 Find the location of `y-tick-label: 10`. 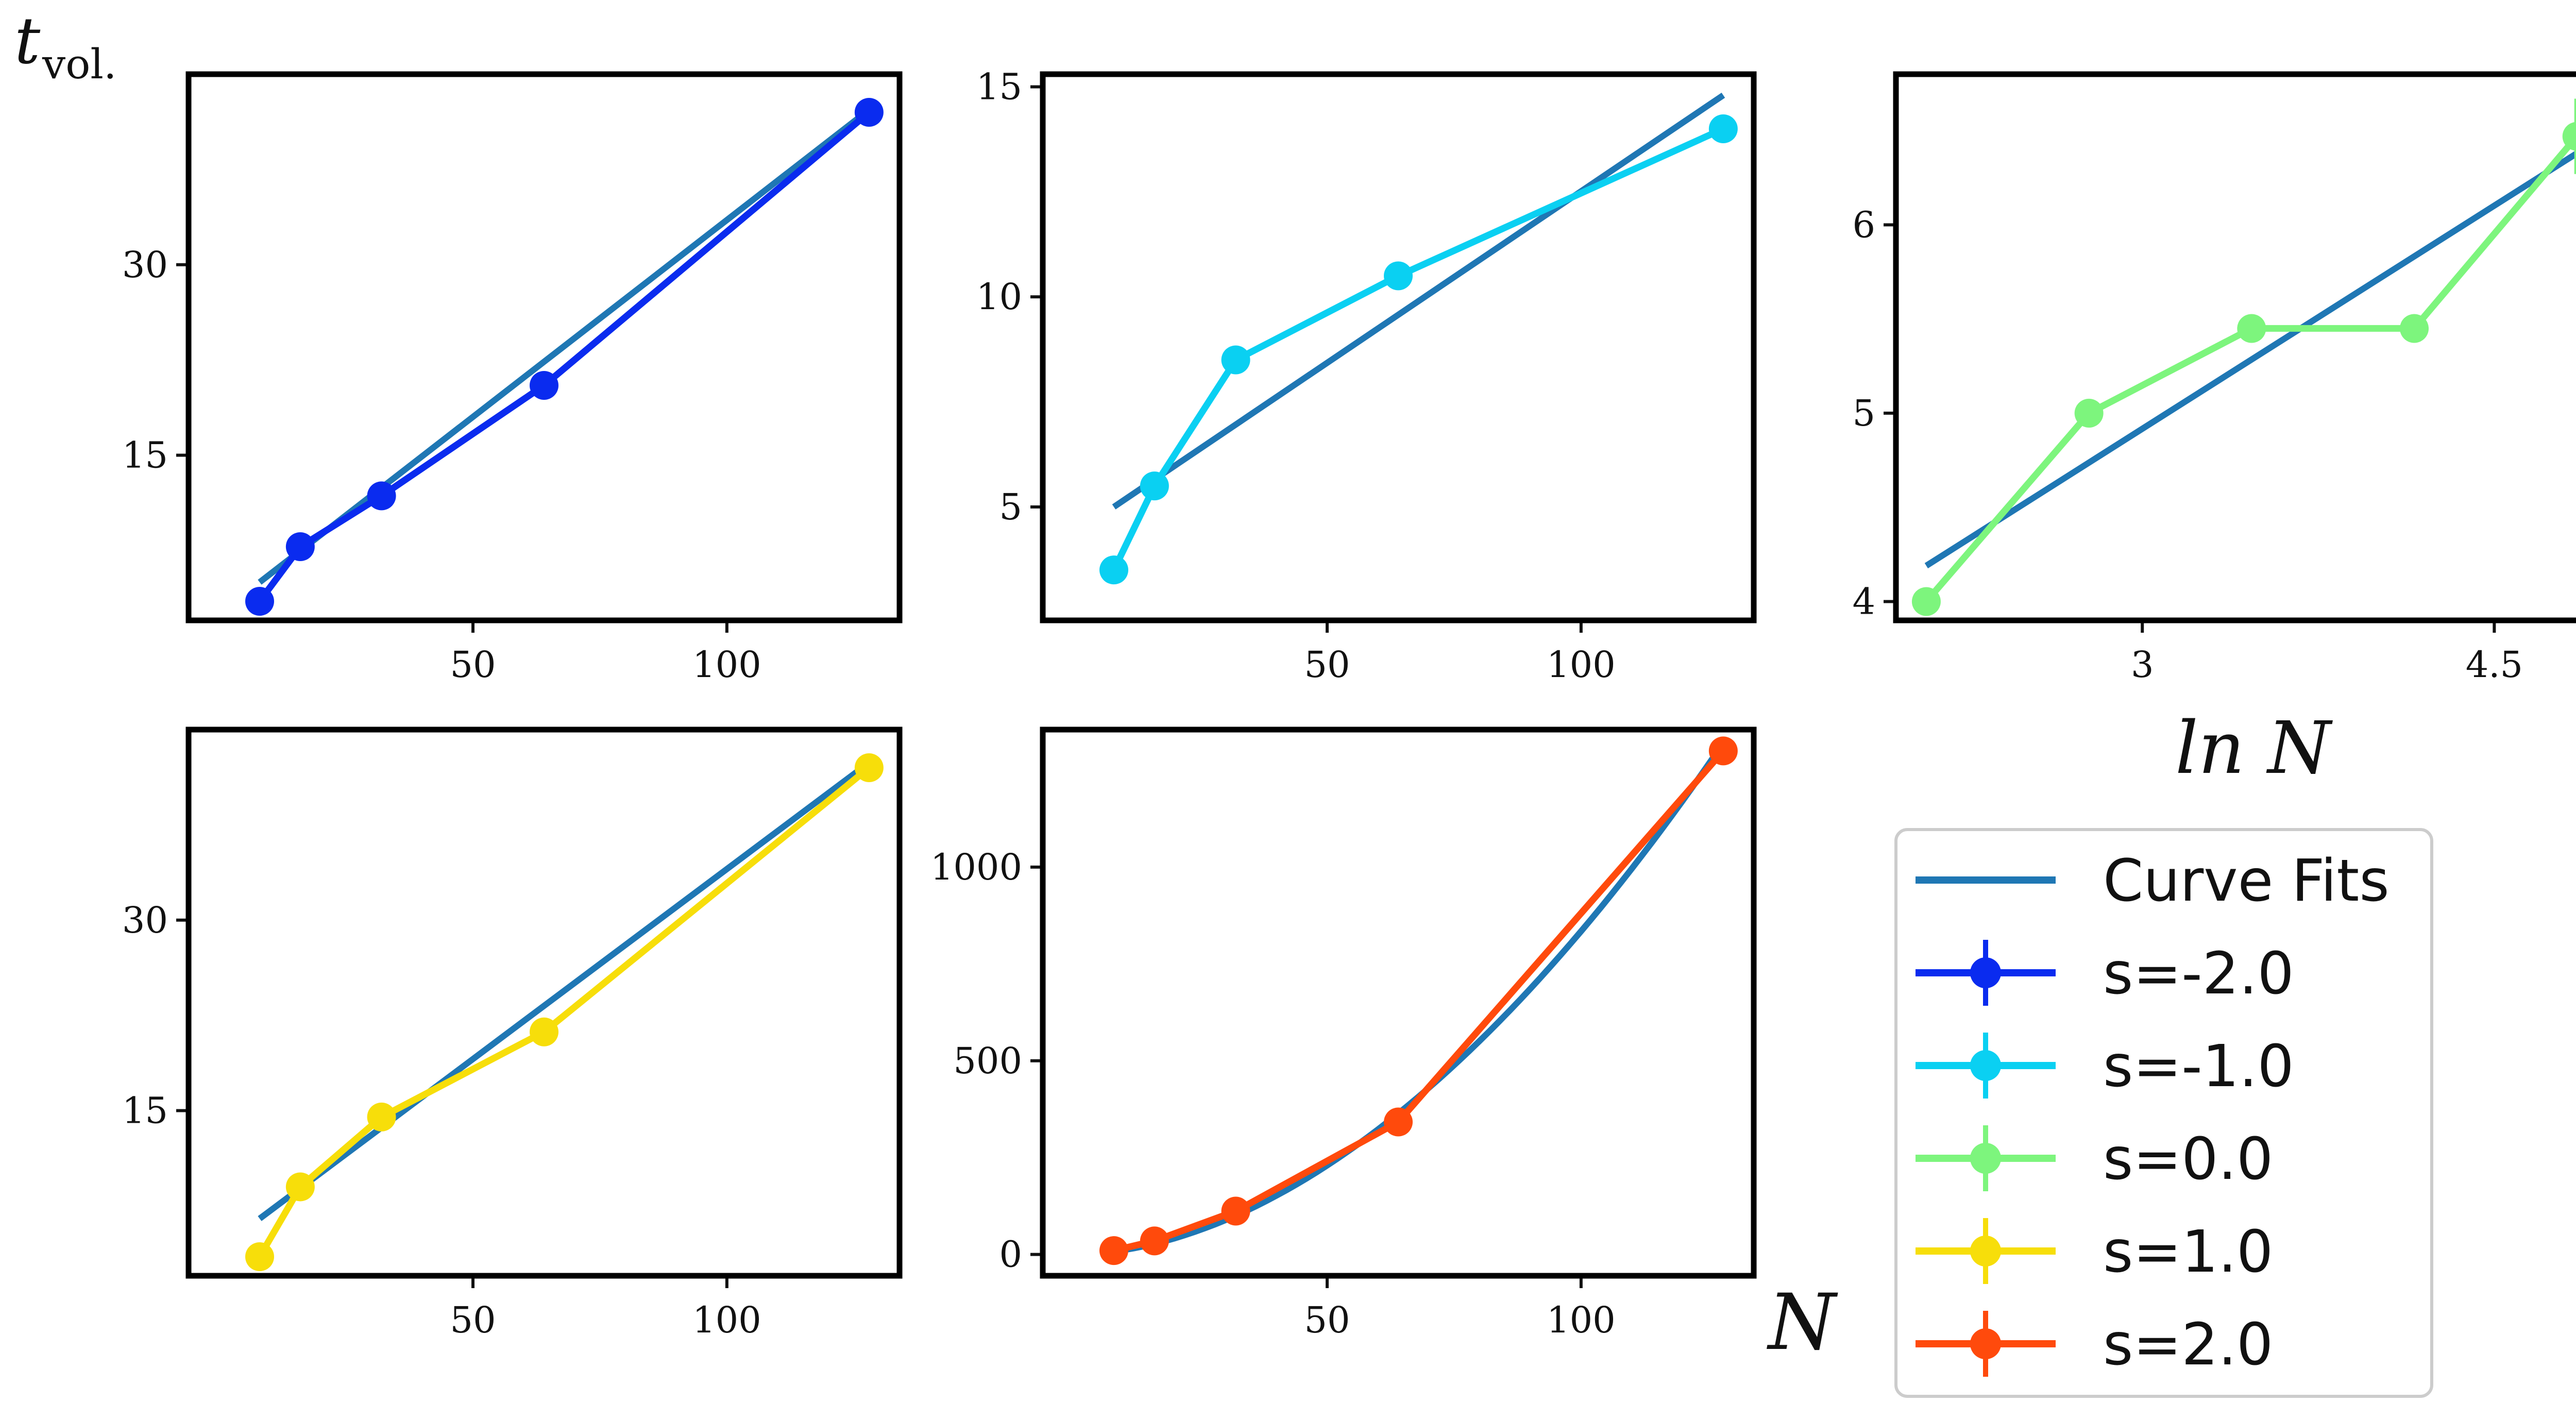

y-tick-label: 10 is located at coordinates (999, 297).